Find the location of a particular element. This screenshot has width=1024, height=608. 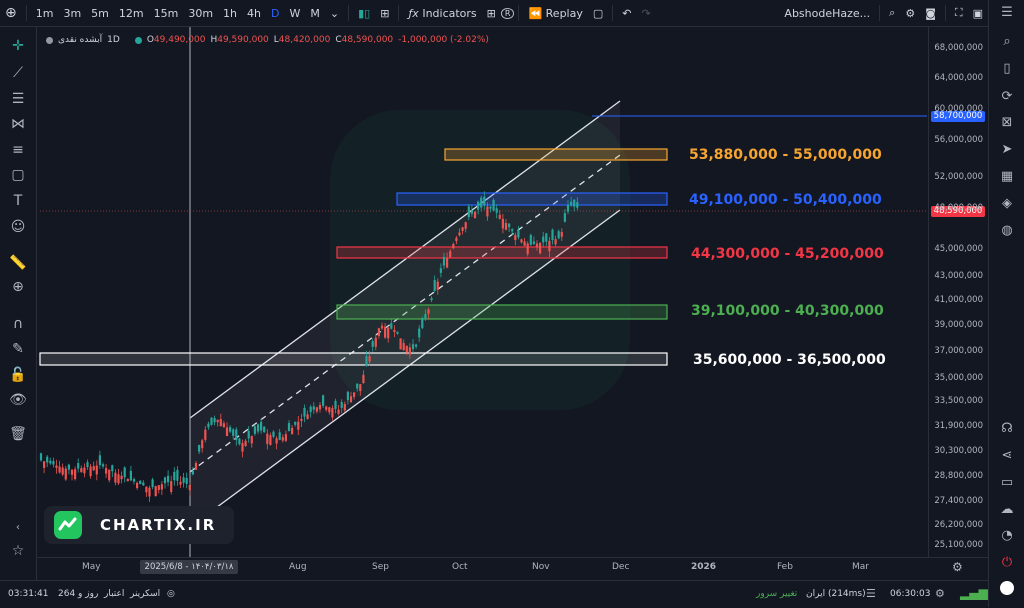

timeframe-1h: 1h is located at coordinates (230, 13).